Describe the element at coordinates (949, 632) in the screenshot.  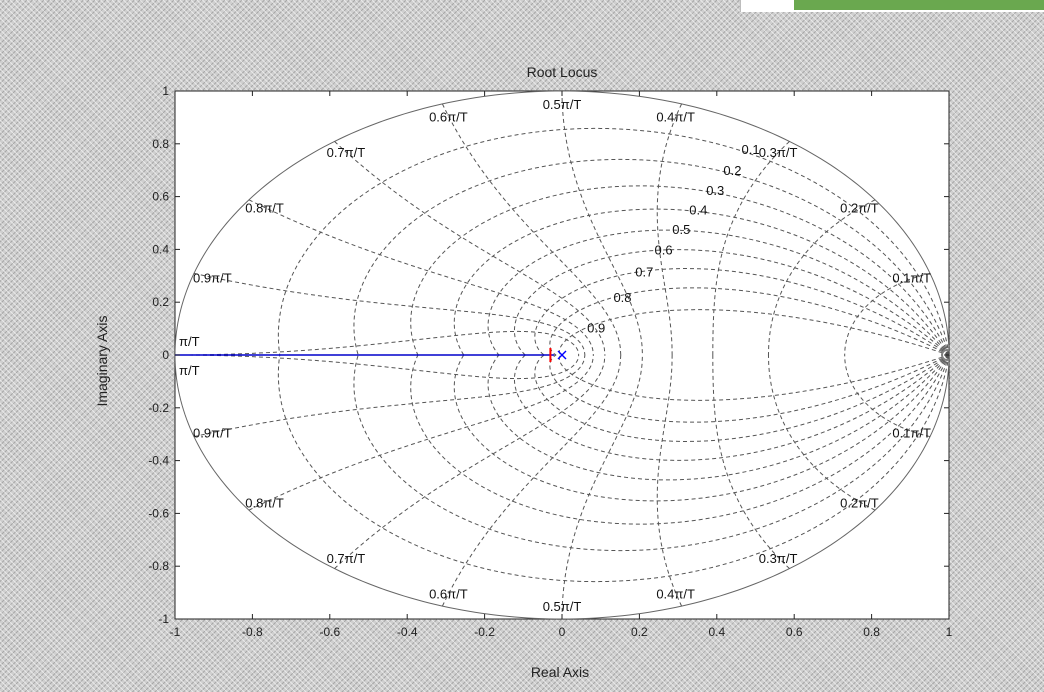
I see `x-tick-label: 1` at that location.